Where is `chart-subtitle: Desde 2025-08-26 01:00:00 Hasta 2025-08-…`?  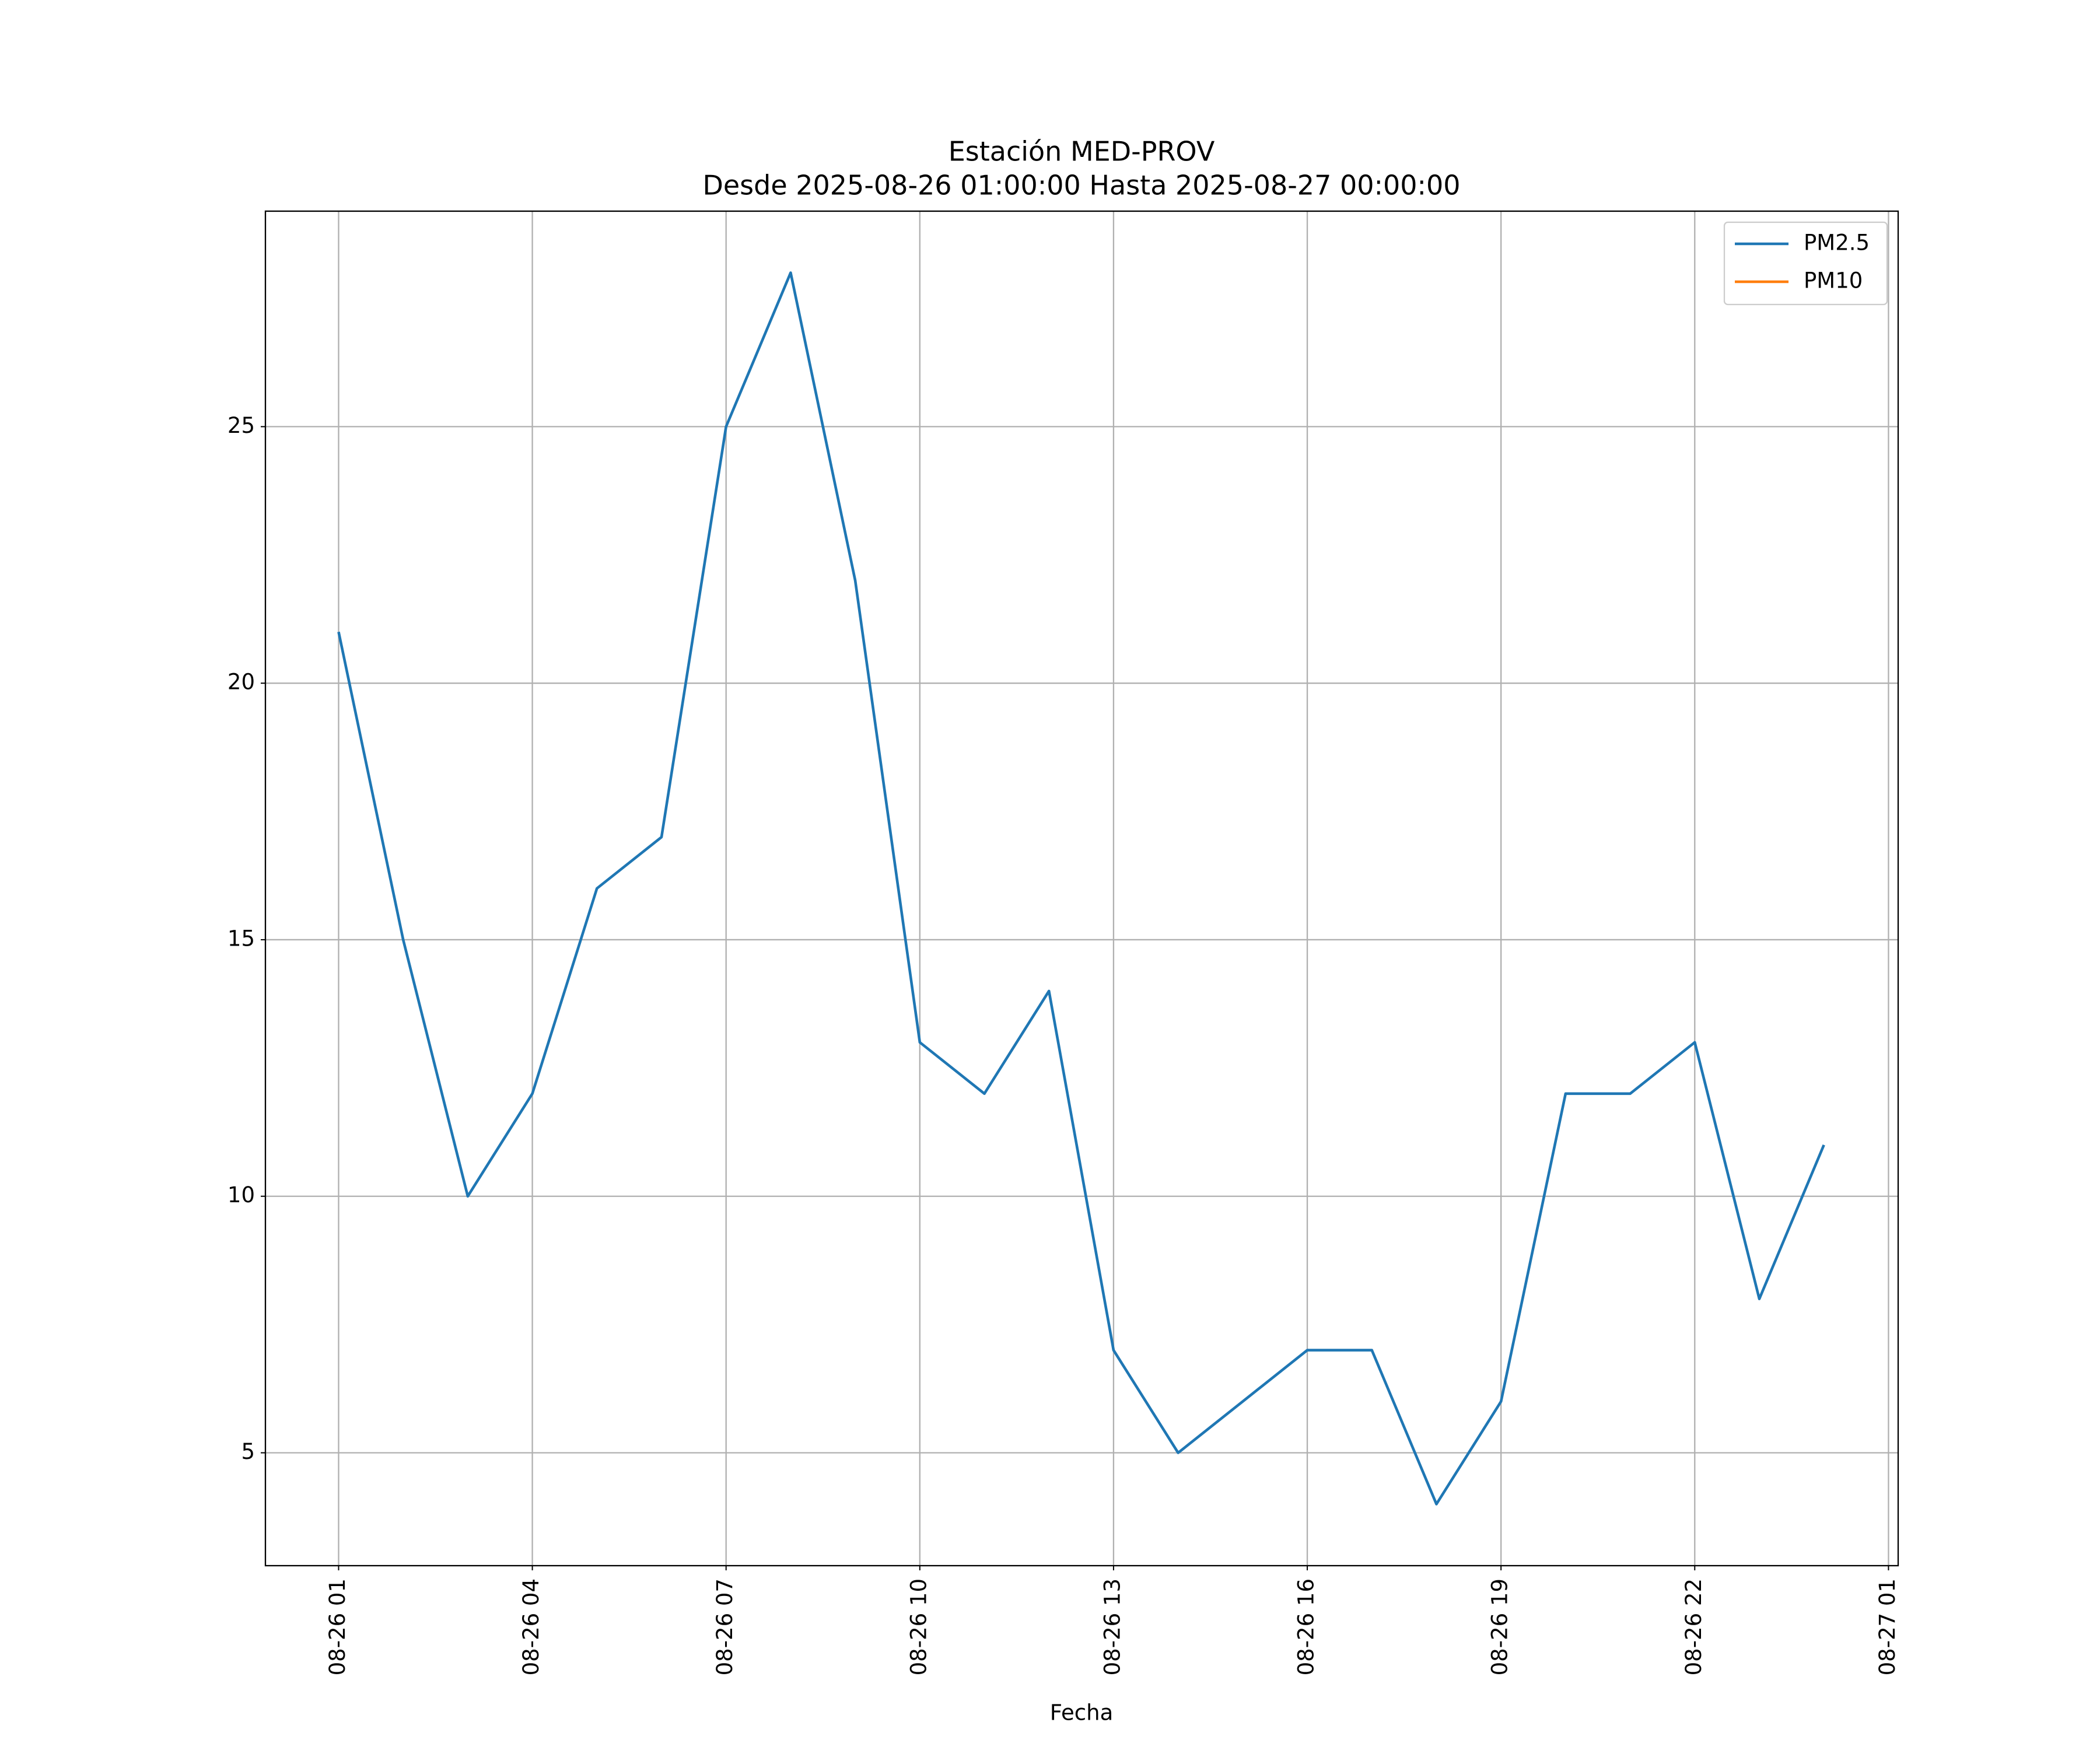 chart-subtitle: Desde 2025-08-26 01:00:00 Hasta 2025-08-… is located at coordinates (1081, 185).